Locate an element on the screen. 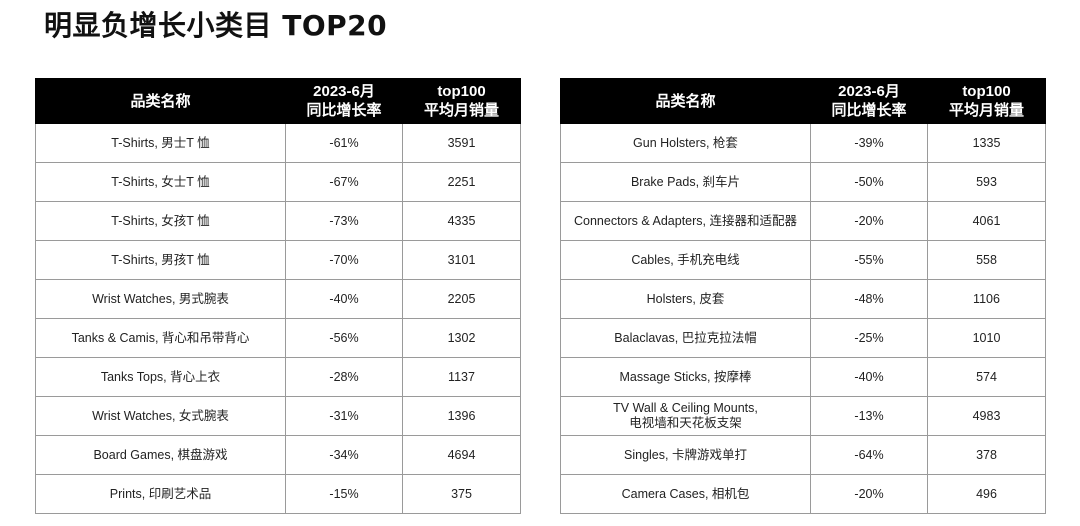  table-row: Connectors & Adapters, 连接器和适配器 -20% 4061 is located at coordinates (803, 221).